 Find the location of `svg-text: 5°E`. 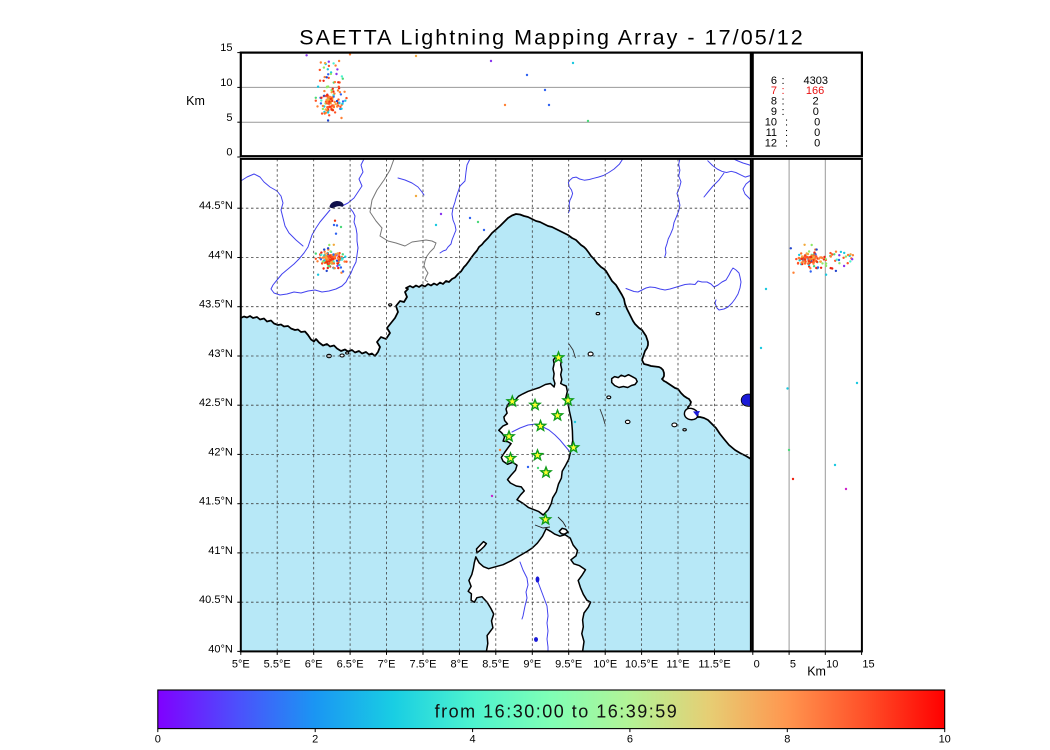

svg-text: 5°E is located at coordinates (241, 665).